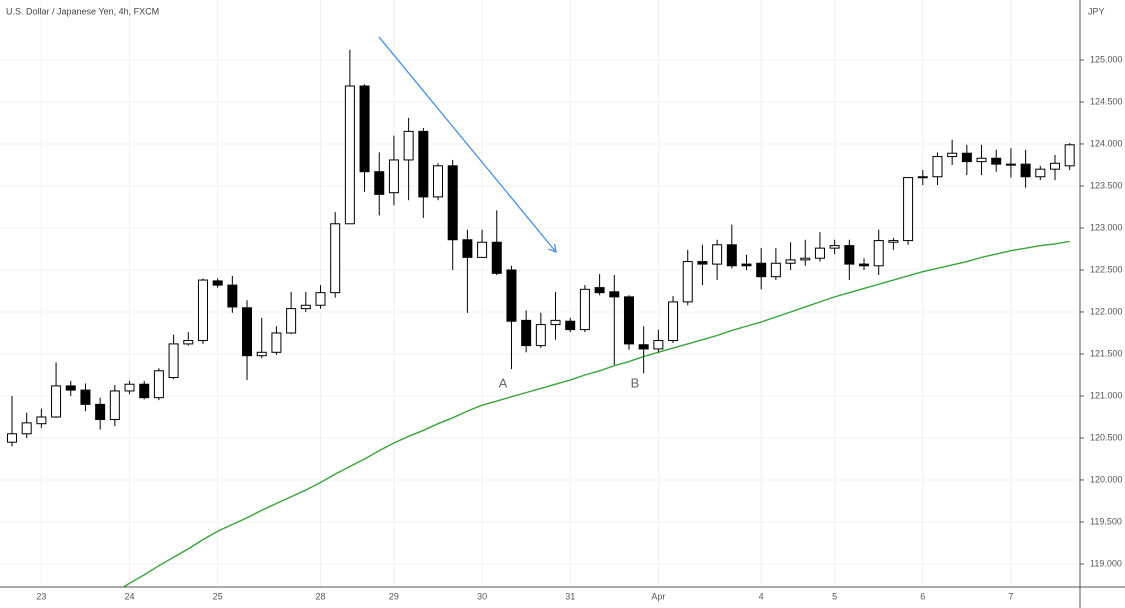  I want to click on x-tick-label: Apr, so click(658, 596).